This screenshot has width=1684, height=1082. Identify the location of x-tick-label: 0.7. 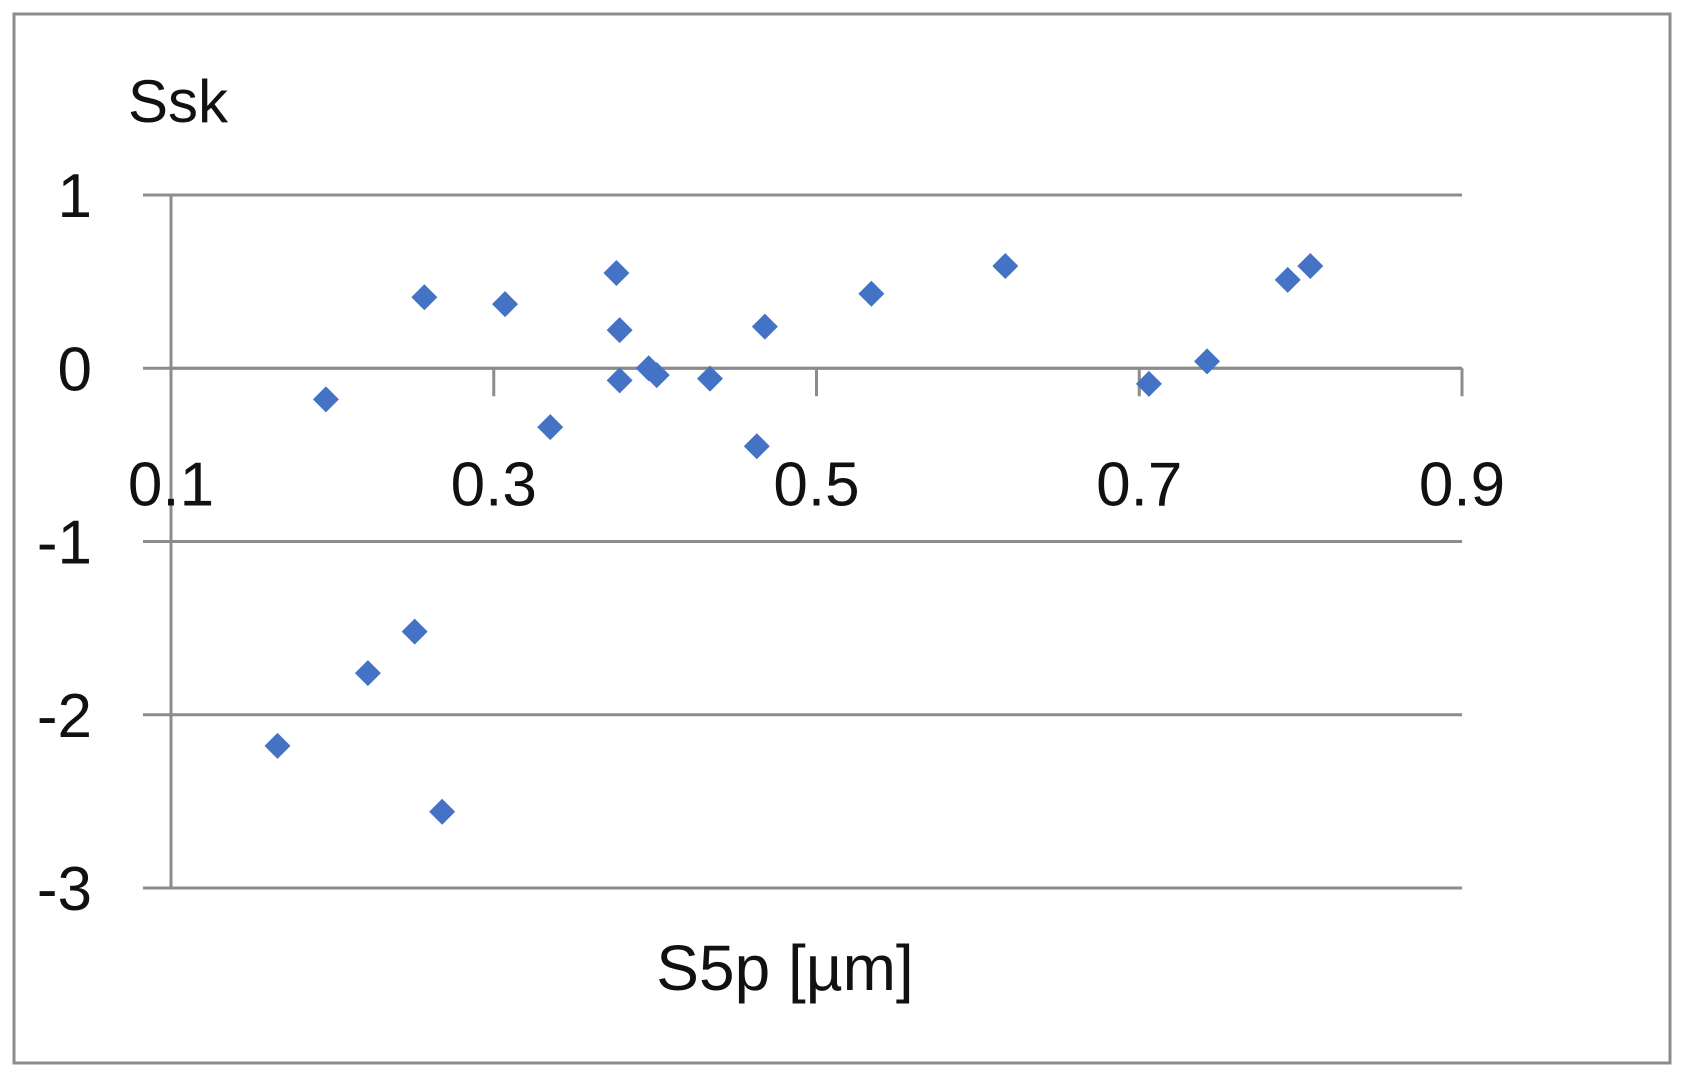
(1139, 484).